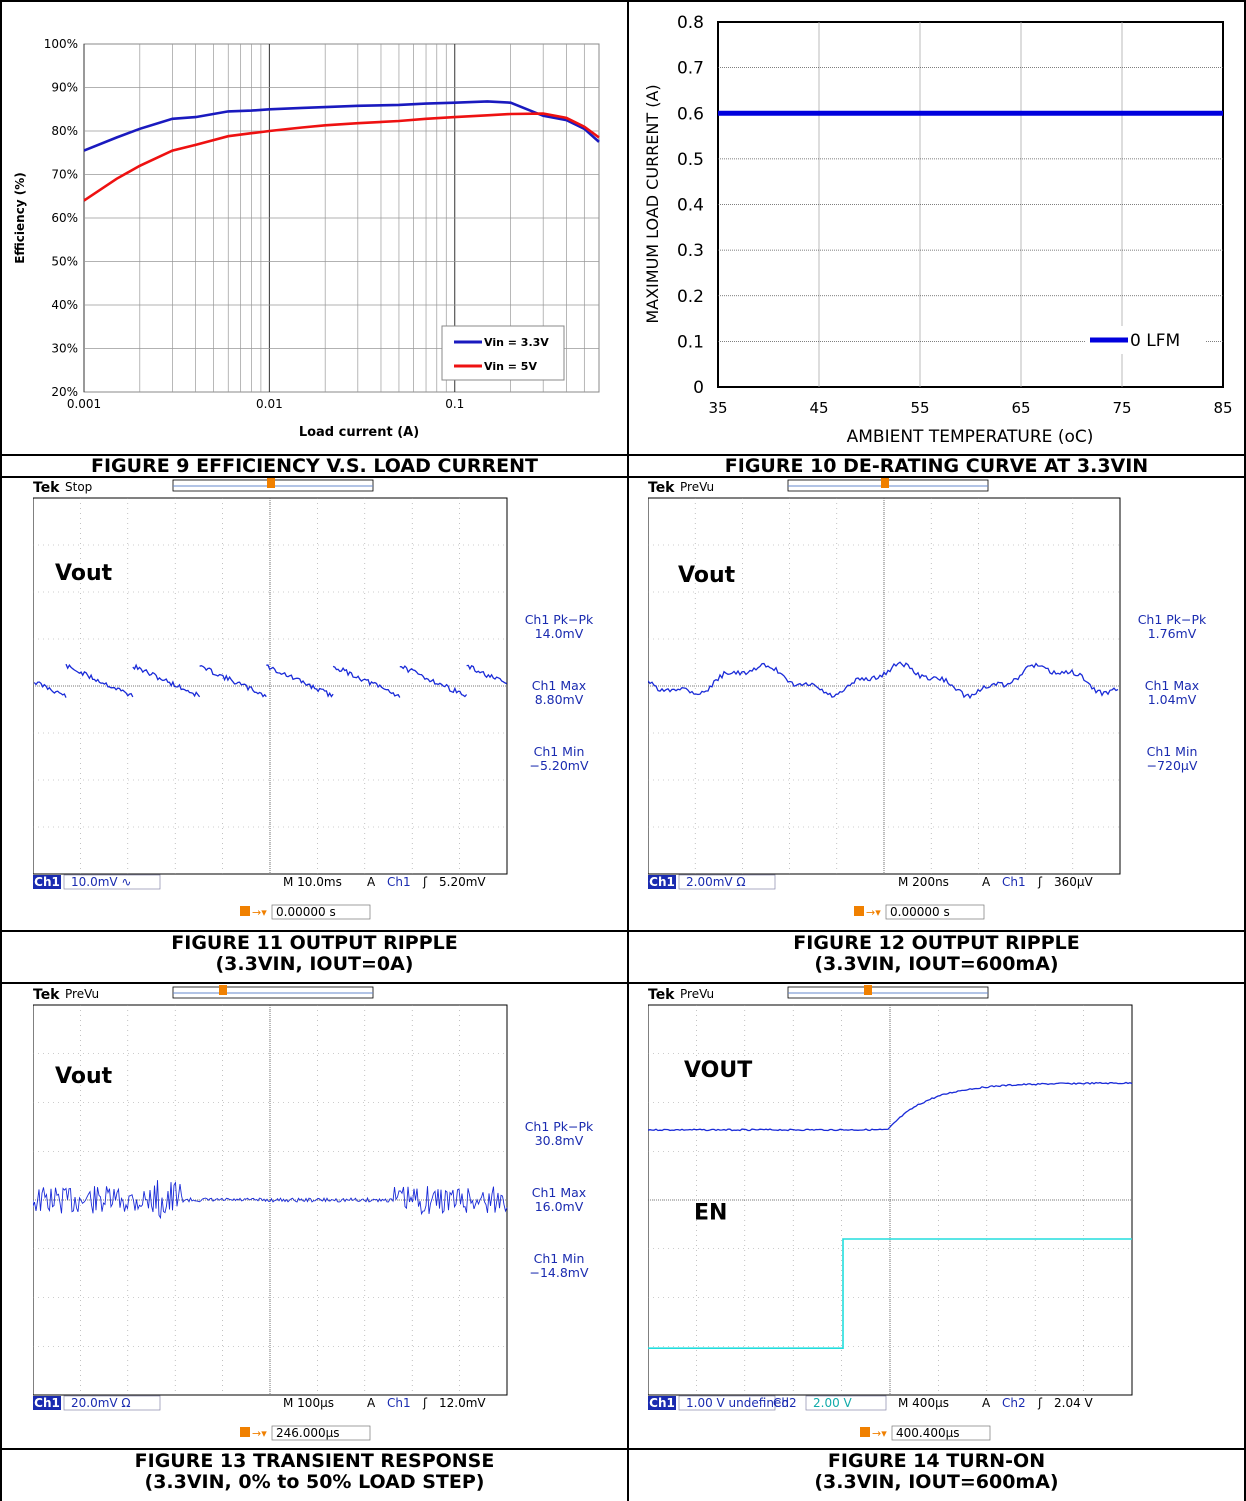 Image resolution: width=1246 pixels, height=1501 pixels. I want to click on x-tick-label: 65, so click(1020, 408).